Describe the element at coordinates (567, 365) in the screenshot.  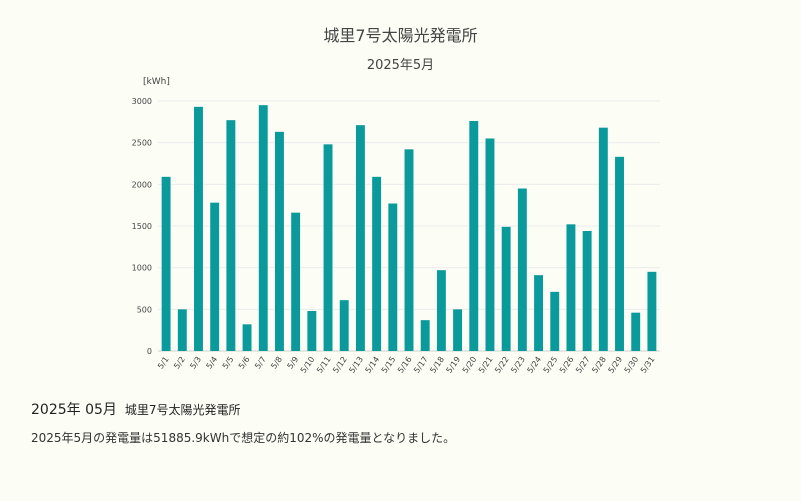
I see `x-tick-label: 5/26` at that location.